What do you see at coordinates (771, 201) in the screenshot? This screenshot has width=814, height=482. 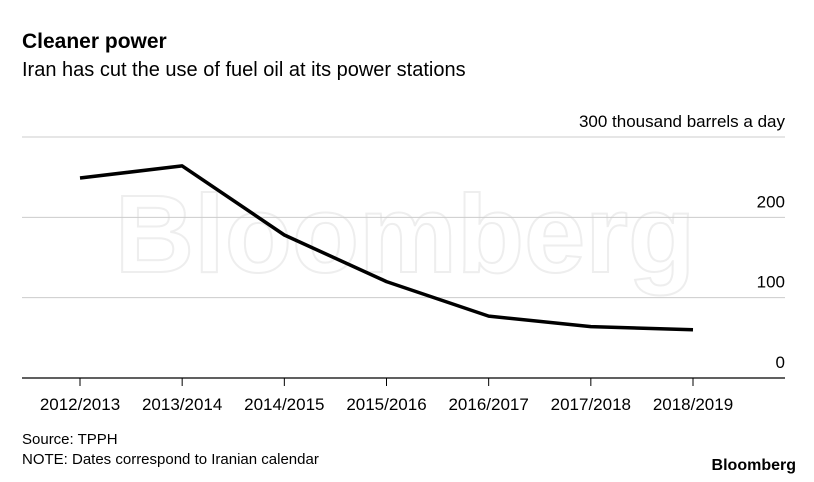 I see `y-tick-label: 200` at bounding box center [771, 201].